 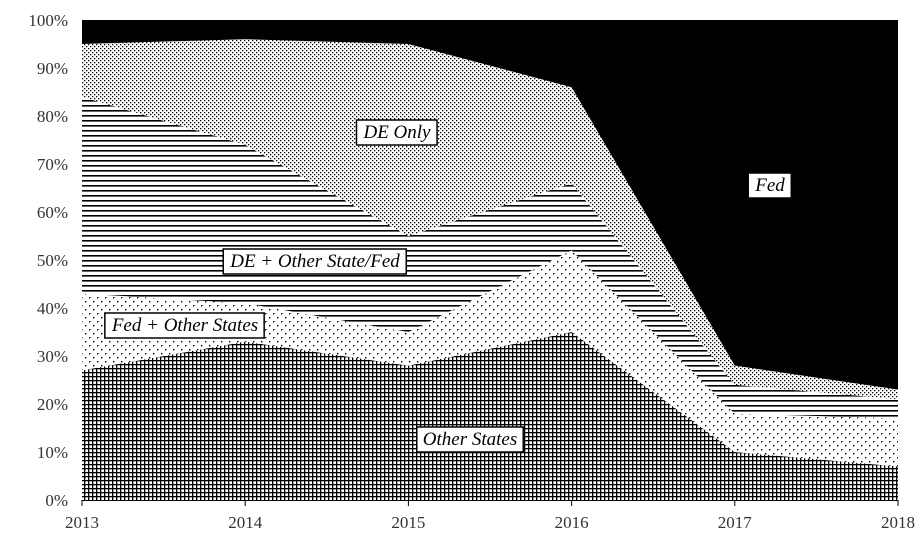 I want to click on y-tick-label: 30%, so click(x=52, y=356).